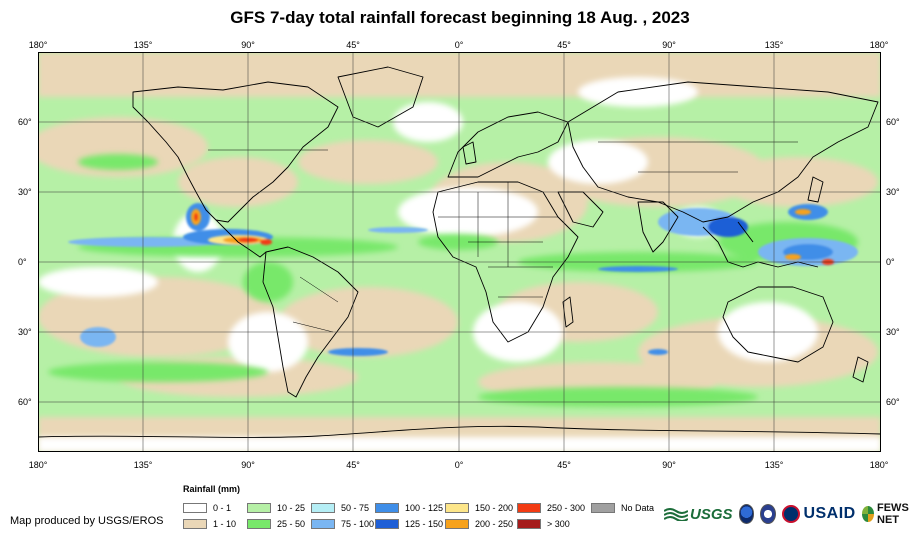  Describe the element at coordinates (543, 524) in the screenshot. I see `legend-item: > 300` at that location.